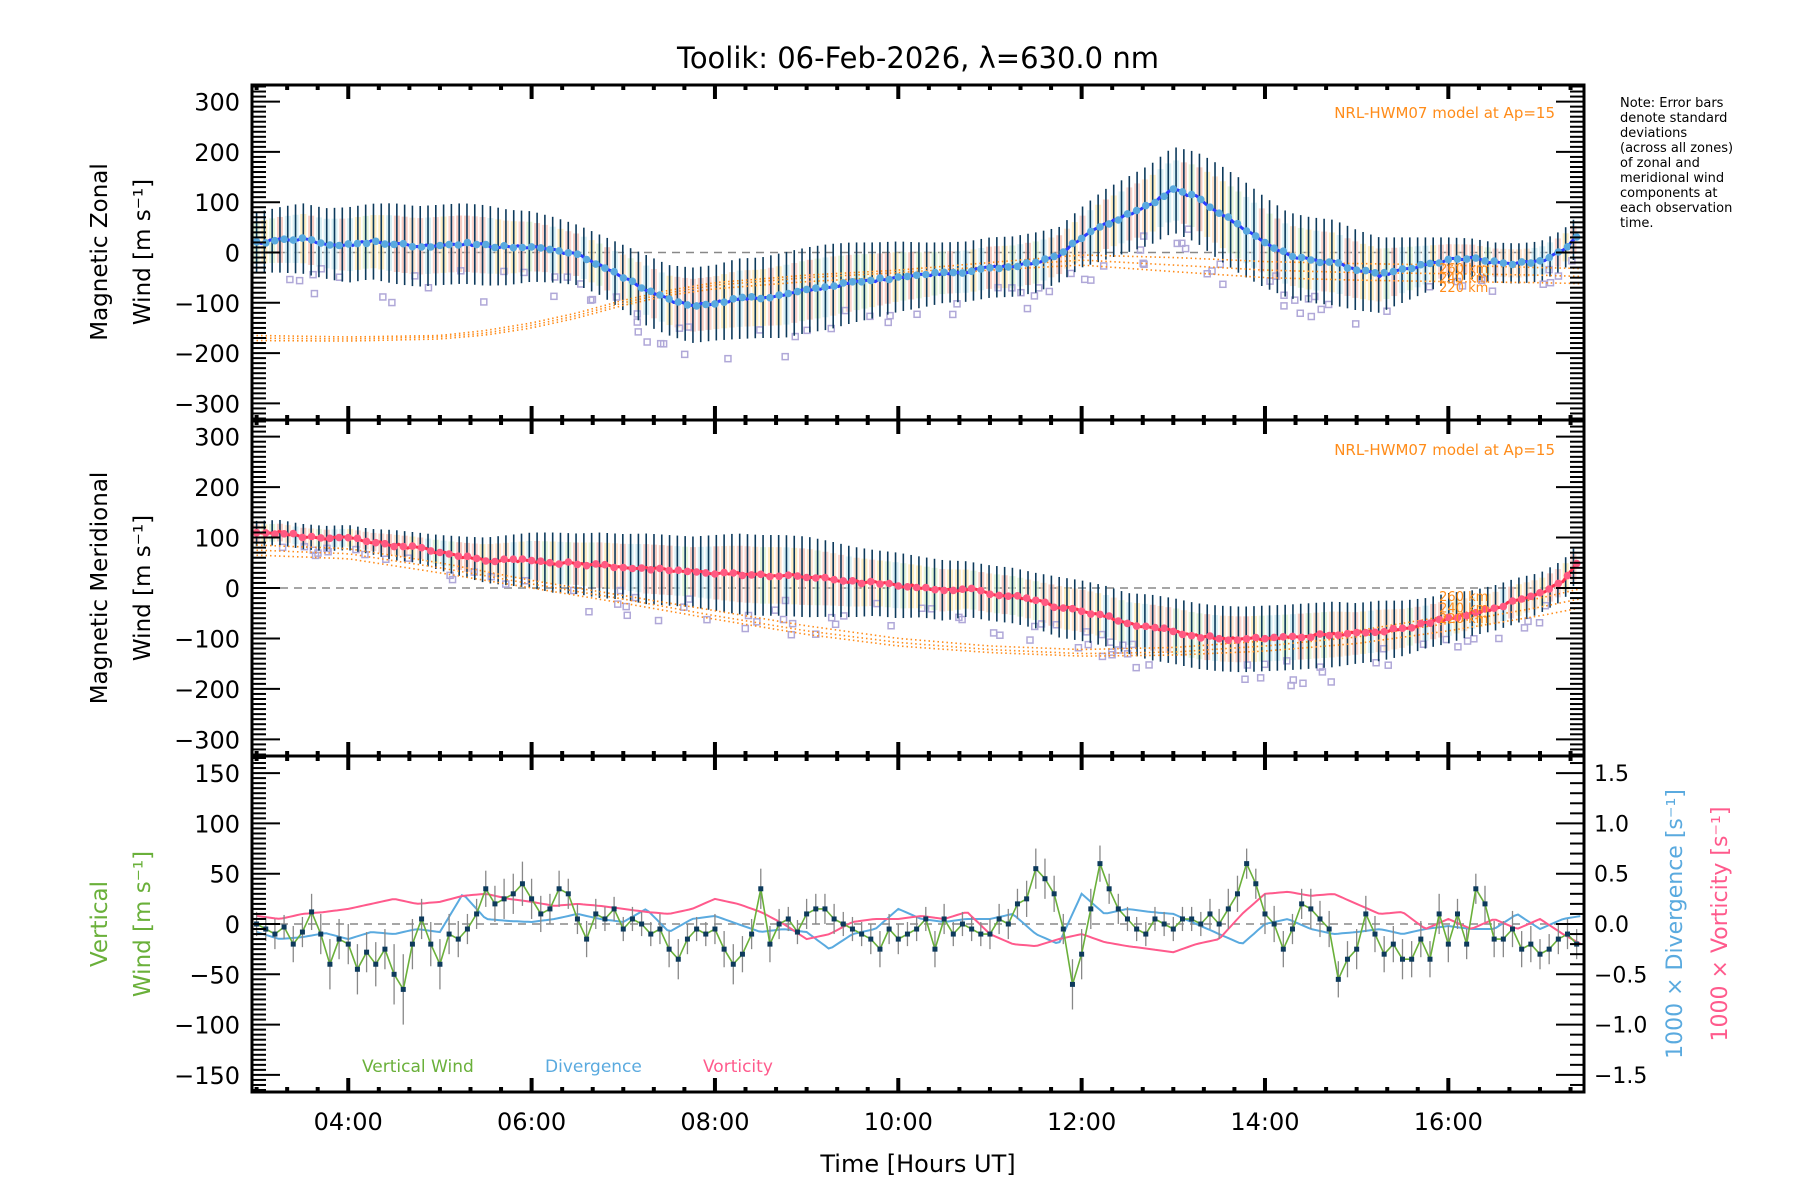 The height and width of the screenshot is (1200, 1800). Describe the element at coordinates (917, 605) in the screenshot. I see `model-line-220km` at that location.